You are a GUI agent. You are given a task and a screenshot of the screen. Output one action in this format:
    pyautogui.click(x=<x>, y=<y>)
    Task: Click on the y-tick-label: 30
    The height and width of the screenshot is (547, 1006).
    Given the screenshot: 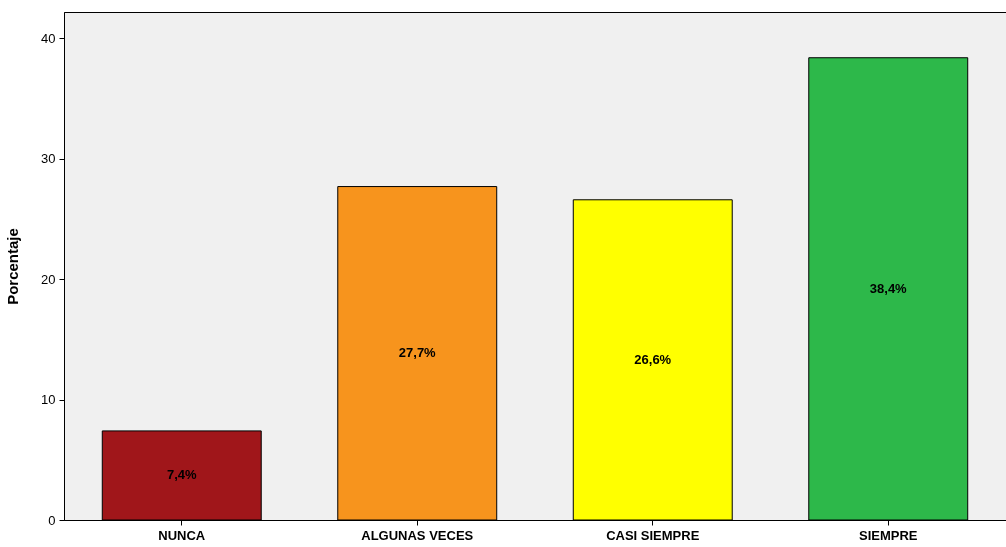 What is the action you would take?
    pyautogui.click(x=48, y=159)
    